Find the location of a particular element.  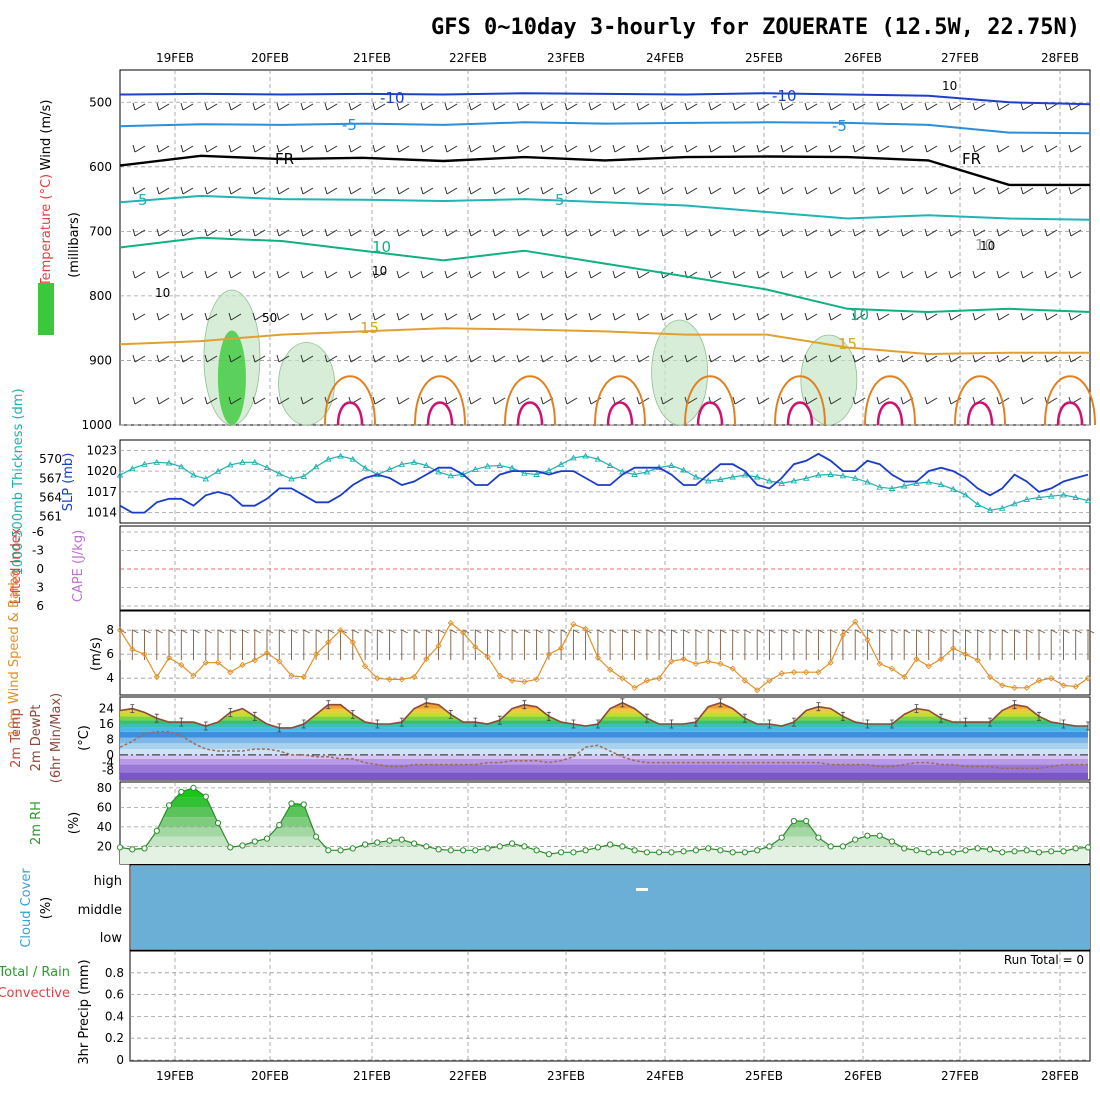

temperature-tick-label: 24 is located at coordinates (106, 709).